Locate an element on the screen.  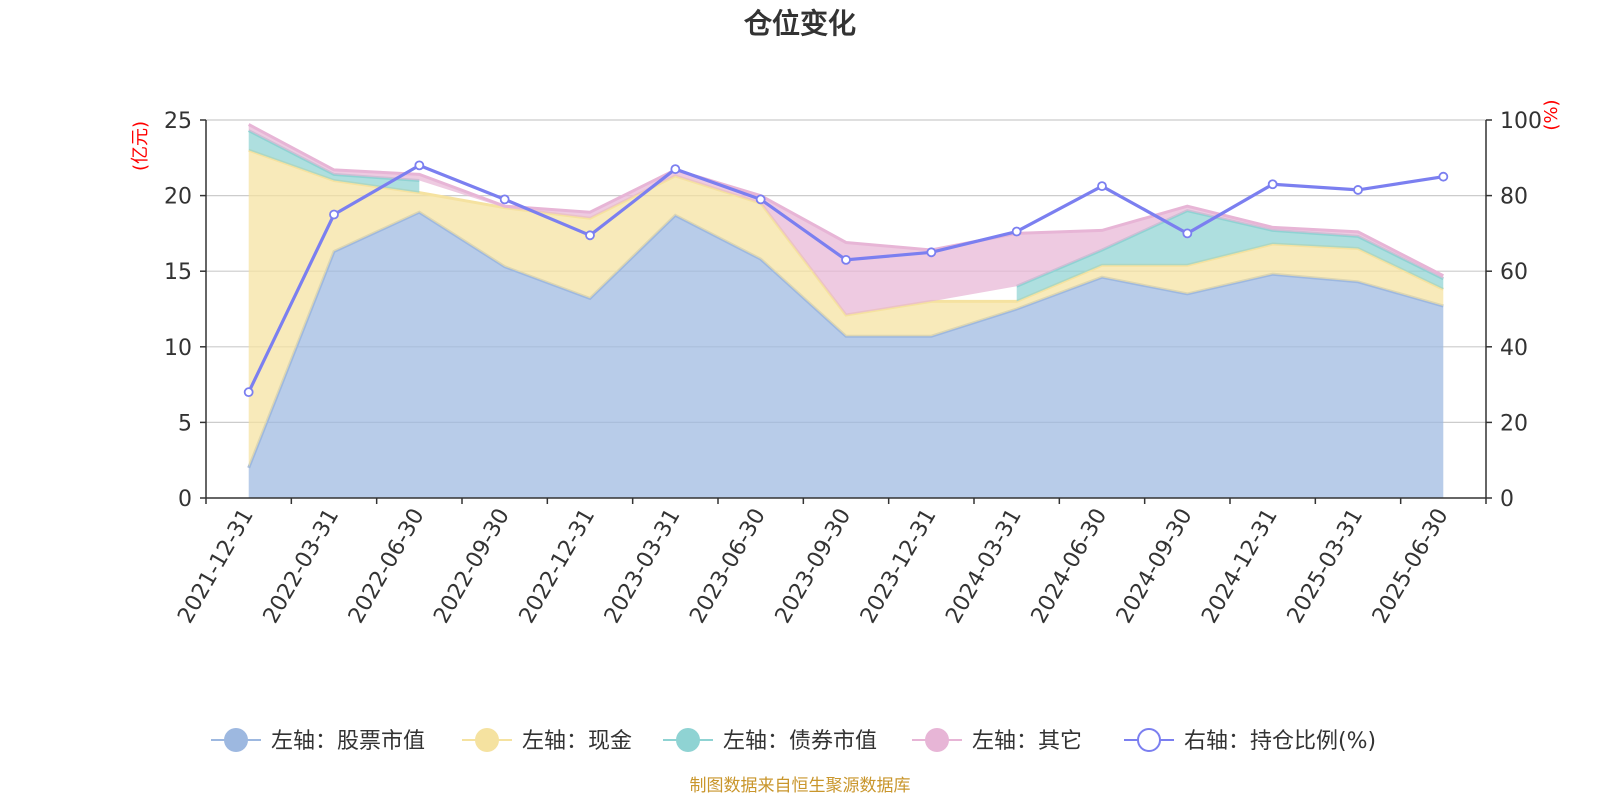
x-axis-tick-label: 2024-12-31 is located at coordinates (1240, 566).